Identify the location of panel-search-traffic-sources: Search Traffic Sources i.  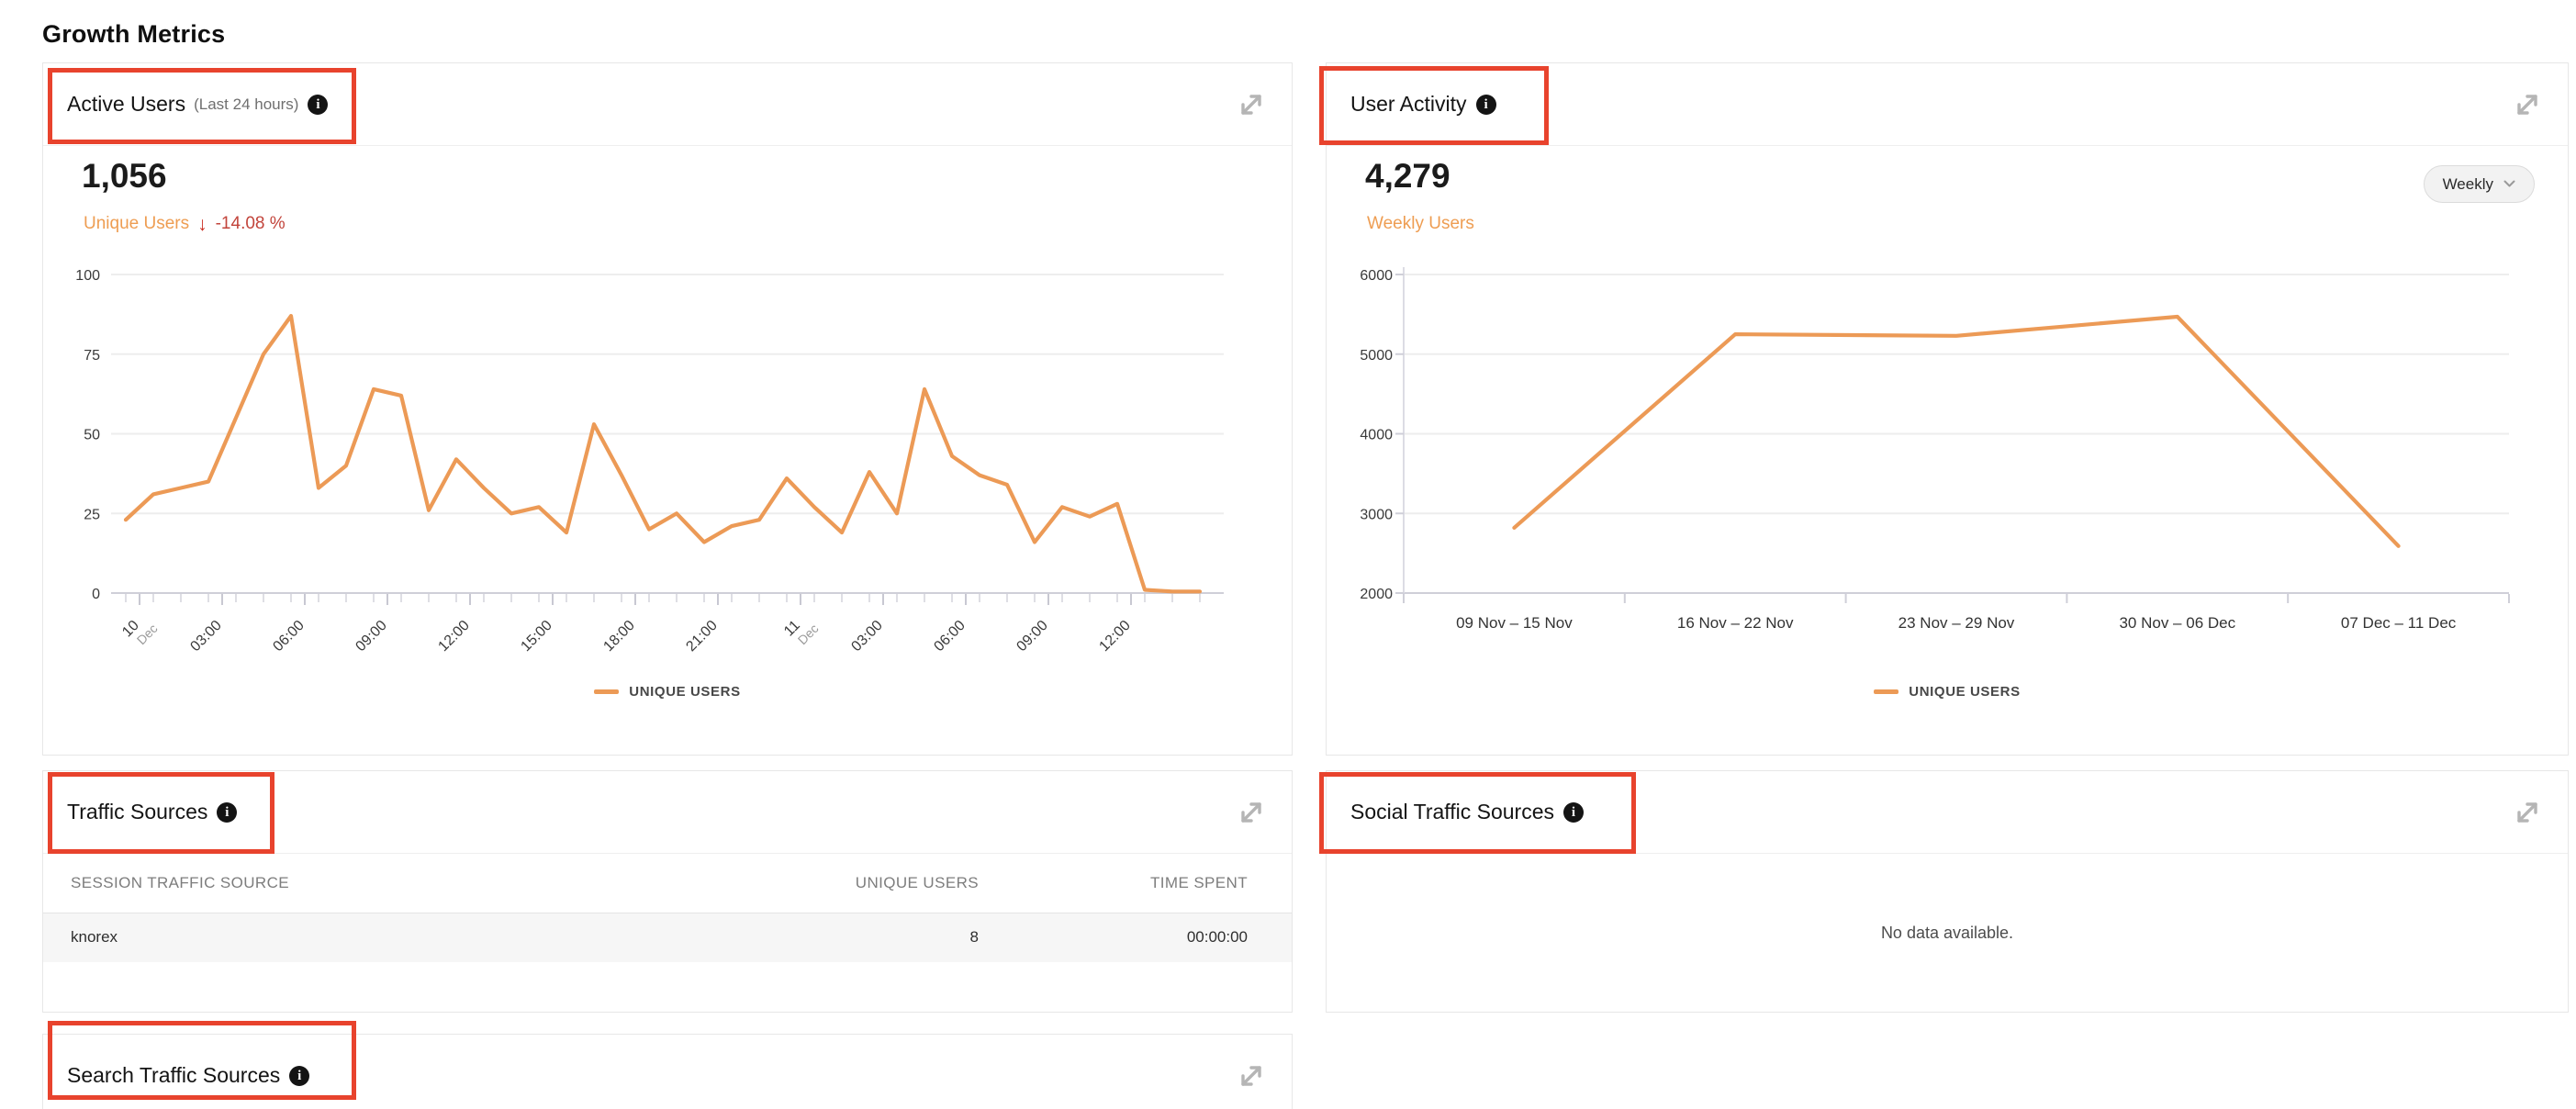
(667, 1071).